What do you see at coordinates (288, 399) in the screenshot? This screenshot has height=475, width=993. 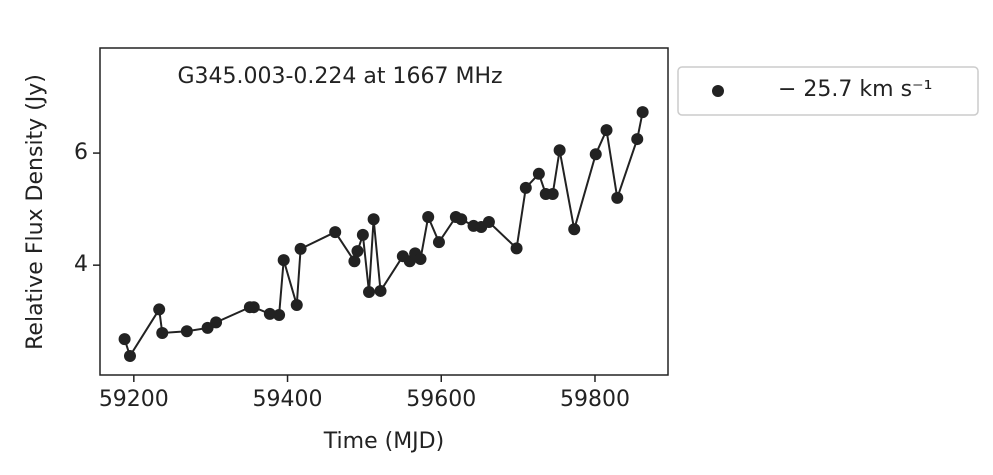 I see `x-tick-label: 59400` at bounding box center [288, 399].